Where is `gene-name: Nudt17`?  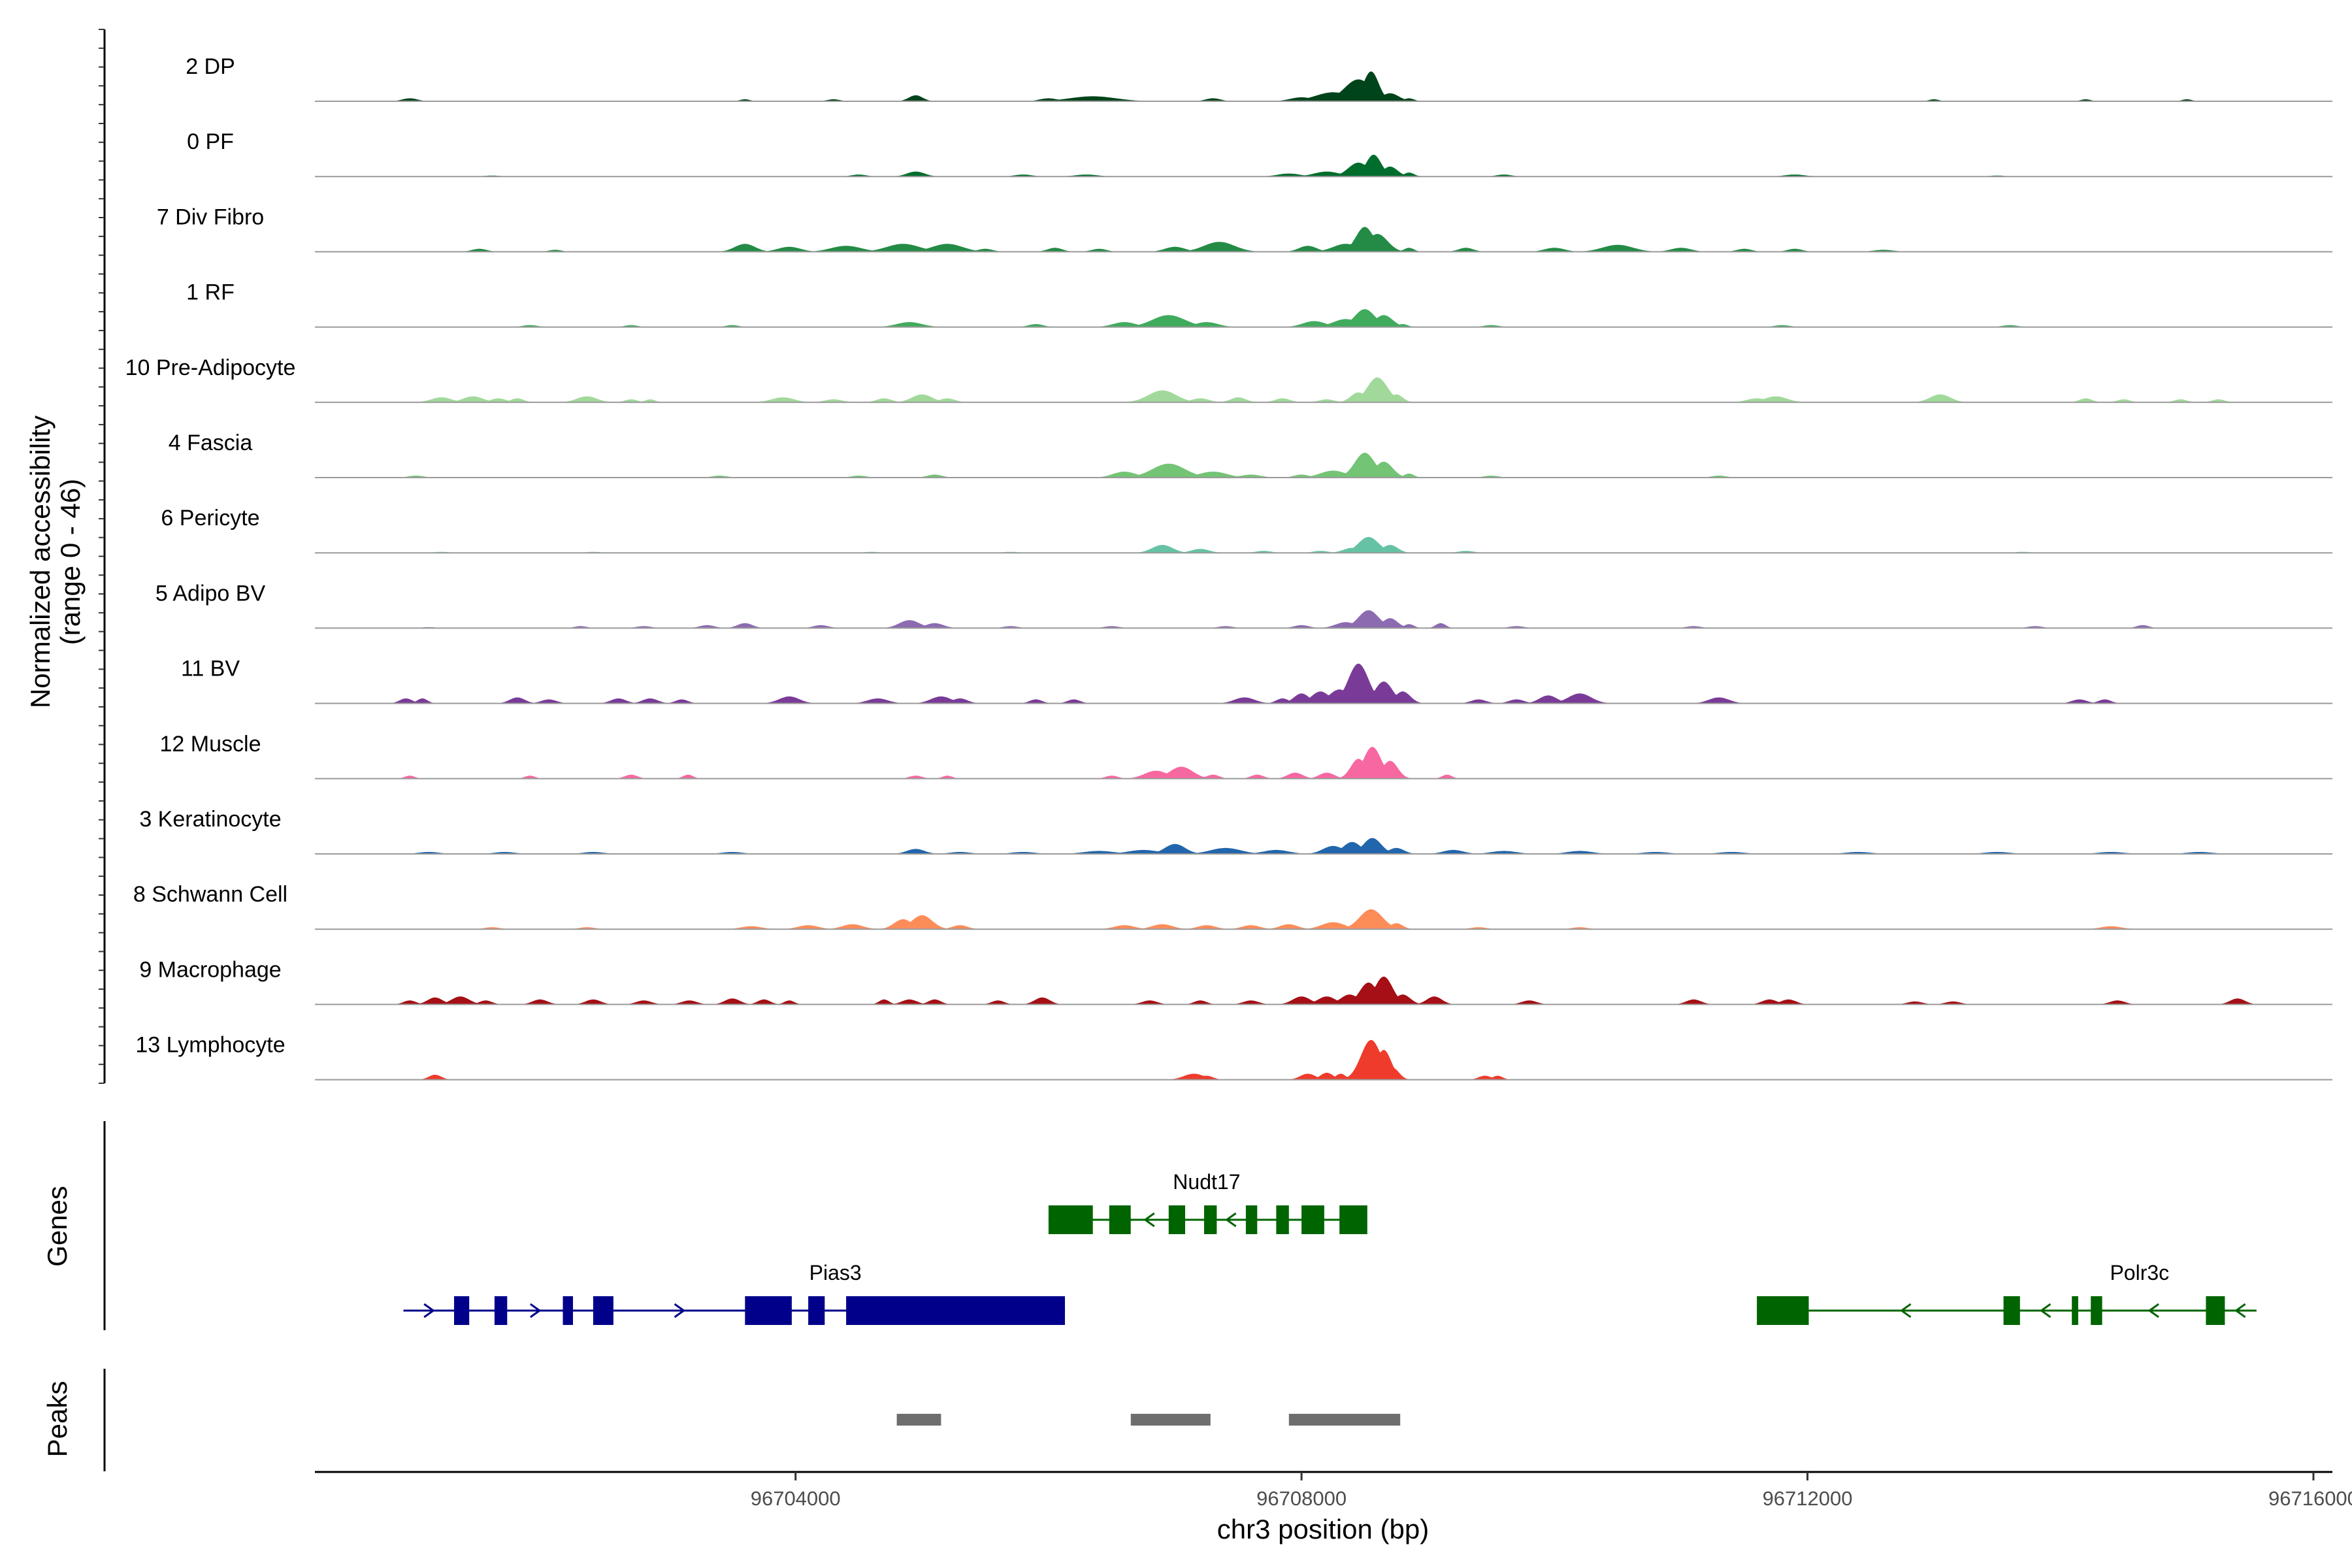 gene-name: Nudt17 is located at coordinates (1206, 1182).